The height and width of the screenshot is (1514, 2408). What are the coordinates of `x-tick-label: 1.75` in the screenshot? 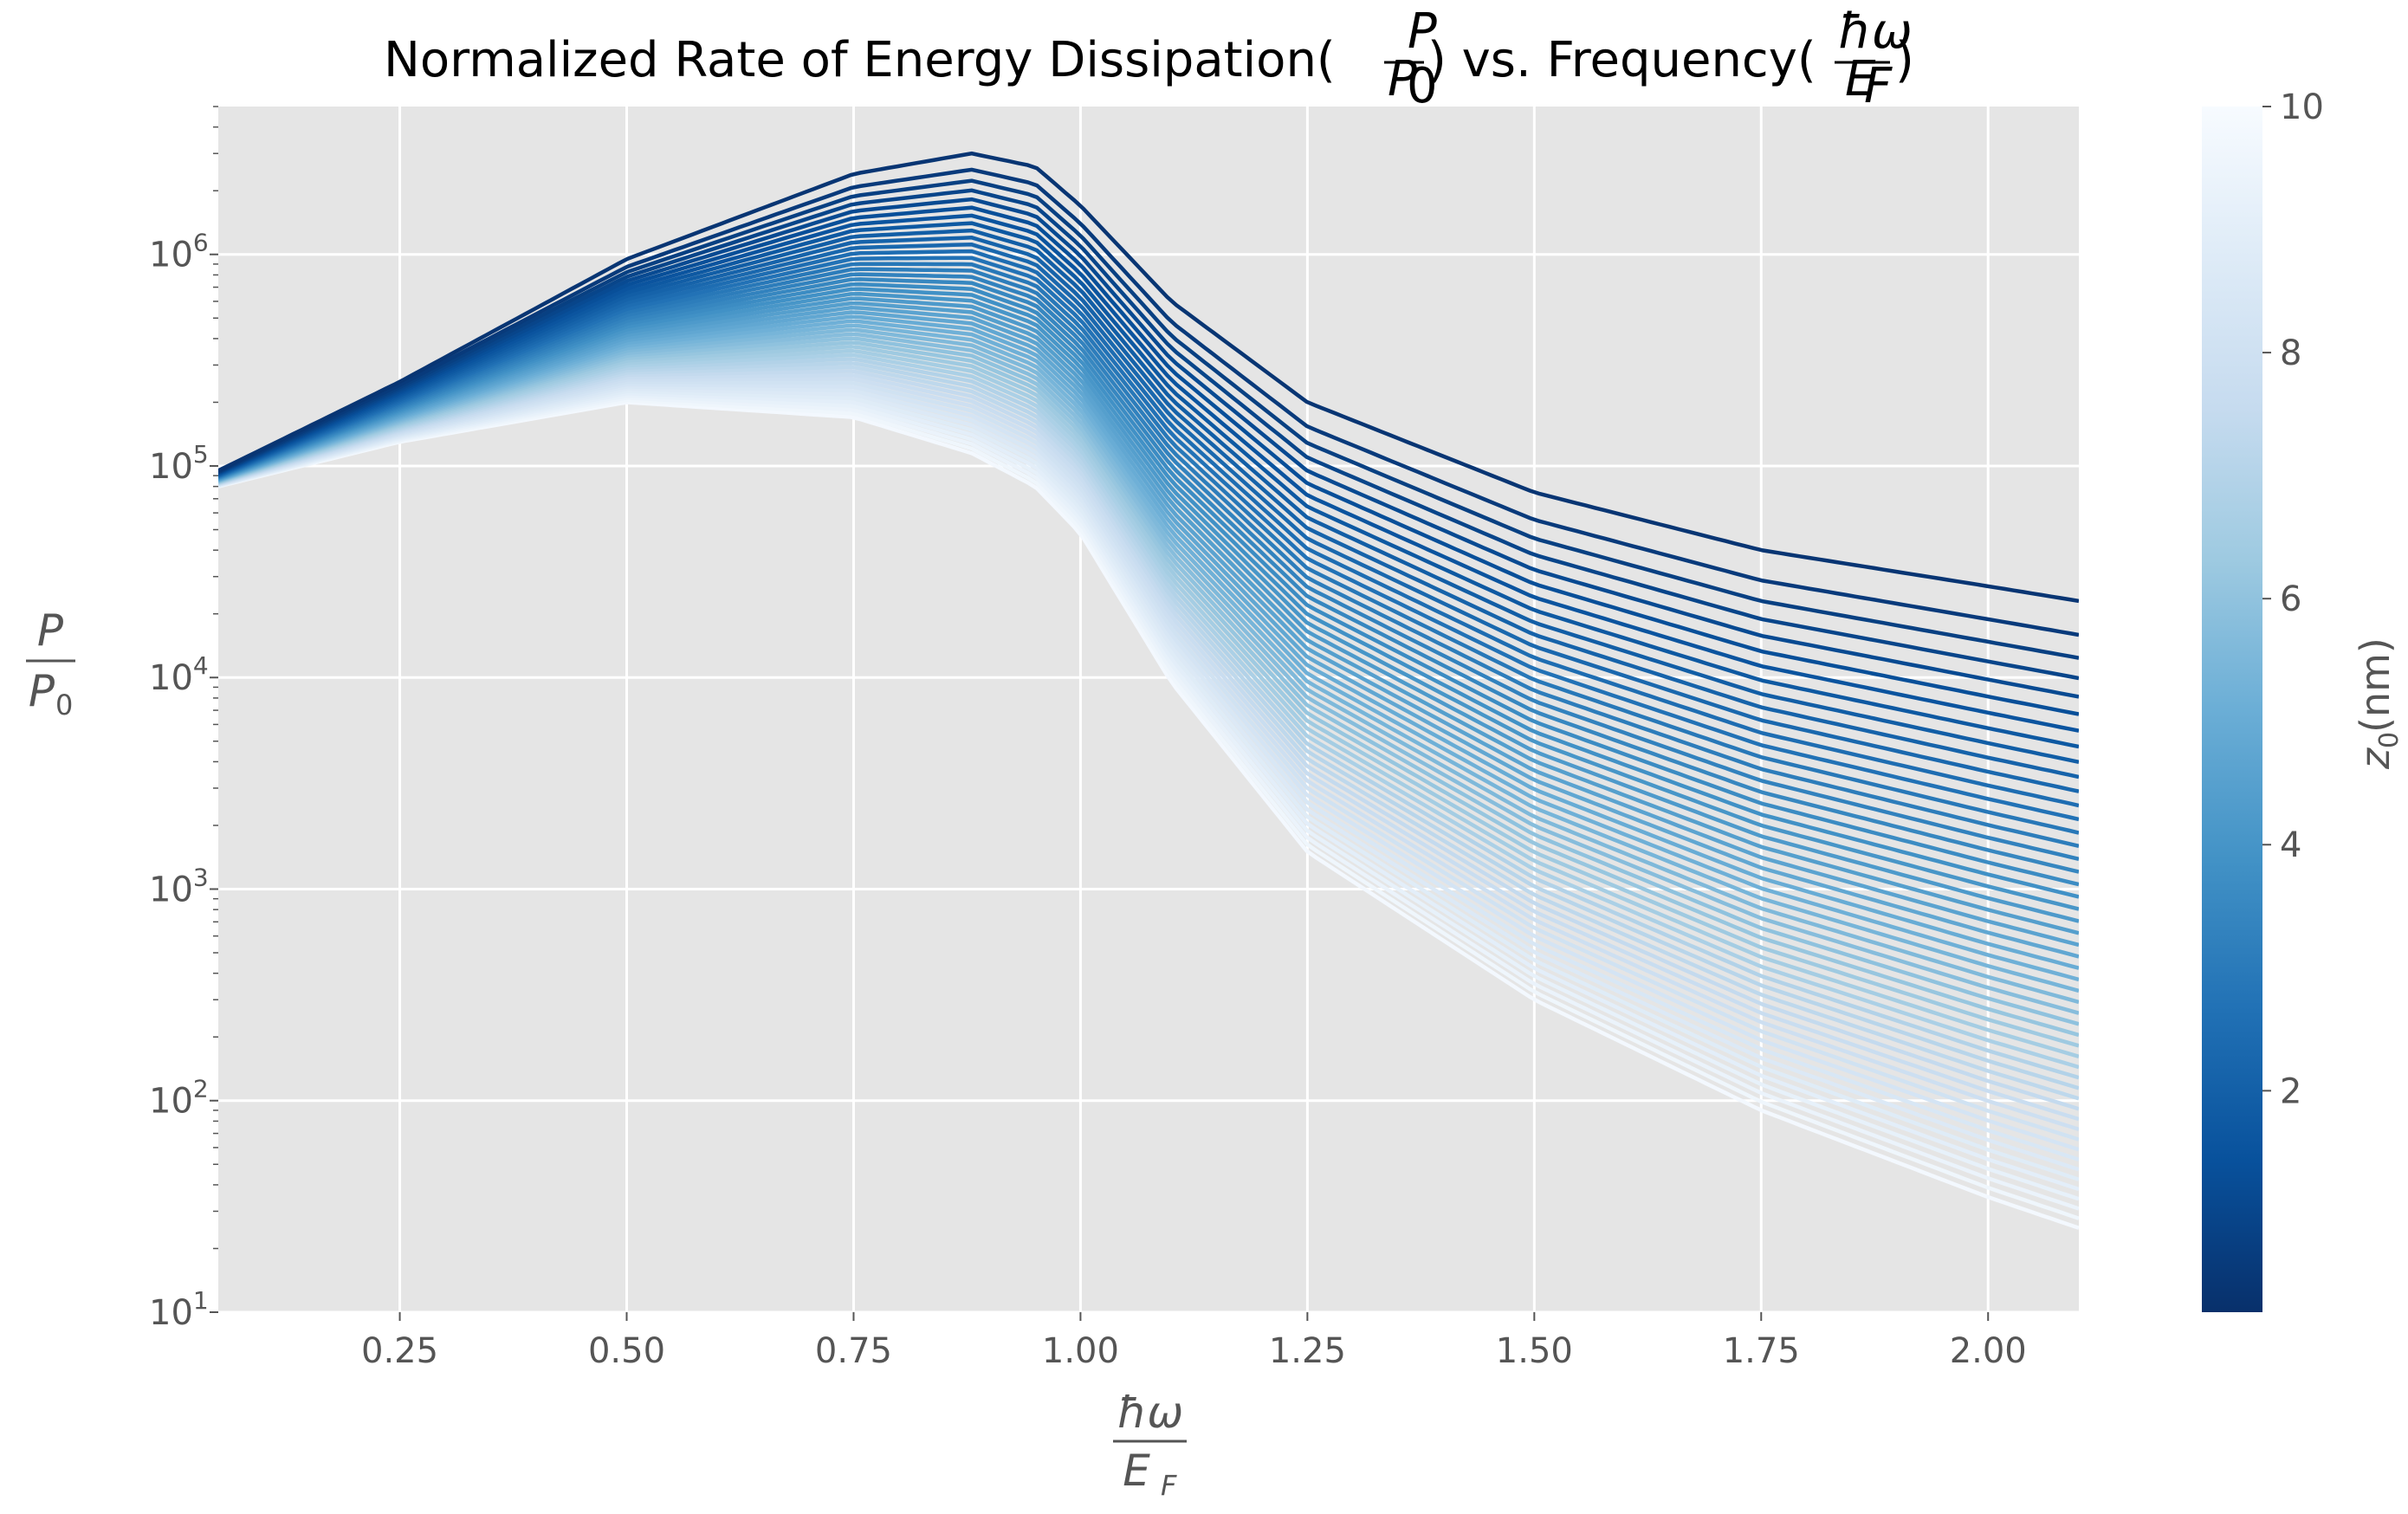 It's located at (1761, 1351).